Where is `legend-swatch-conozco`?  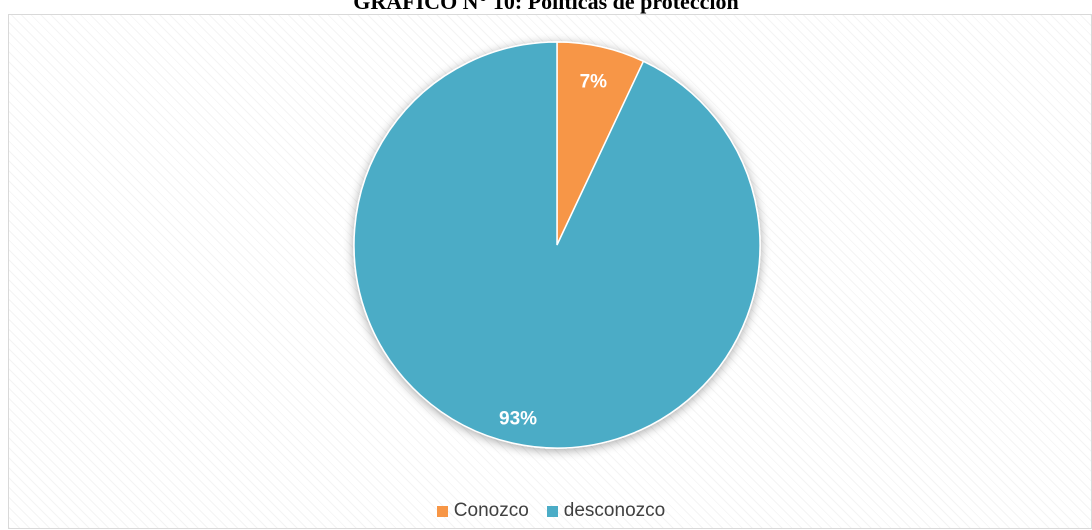 legend-swatch-conozco is located at coordinates (442, 511).